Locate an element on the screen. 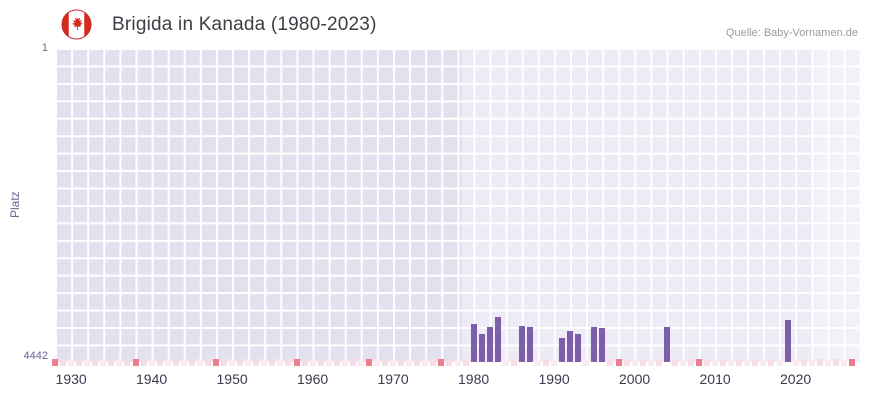  x-tick-label: 1940 is located at coordinates (152, 379).